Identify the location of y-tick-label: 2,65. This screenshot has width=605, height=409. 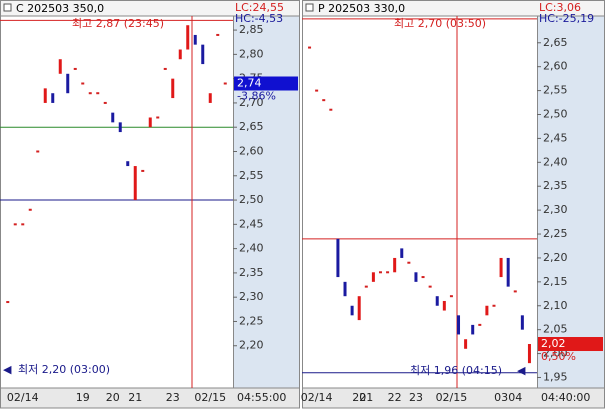
(251, 126).